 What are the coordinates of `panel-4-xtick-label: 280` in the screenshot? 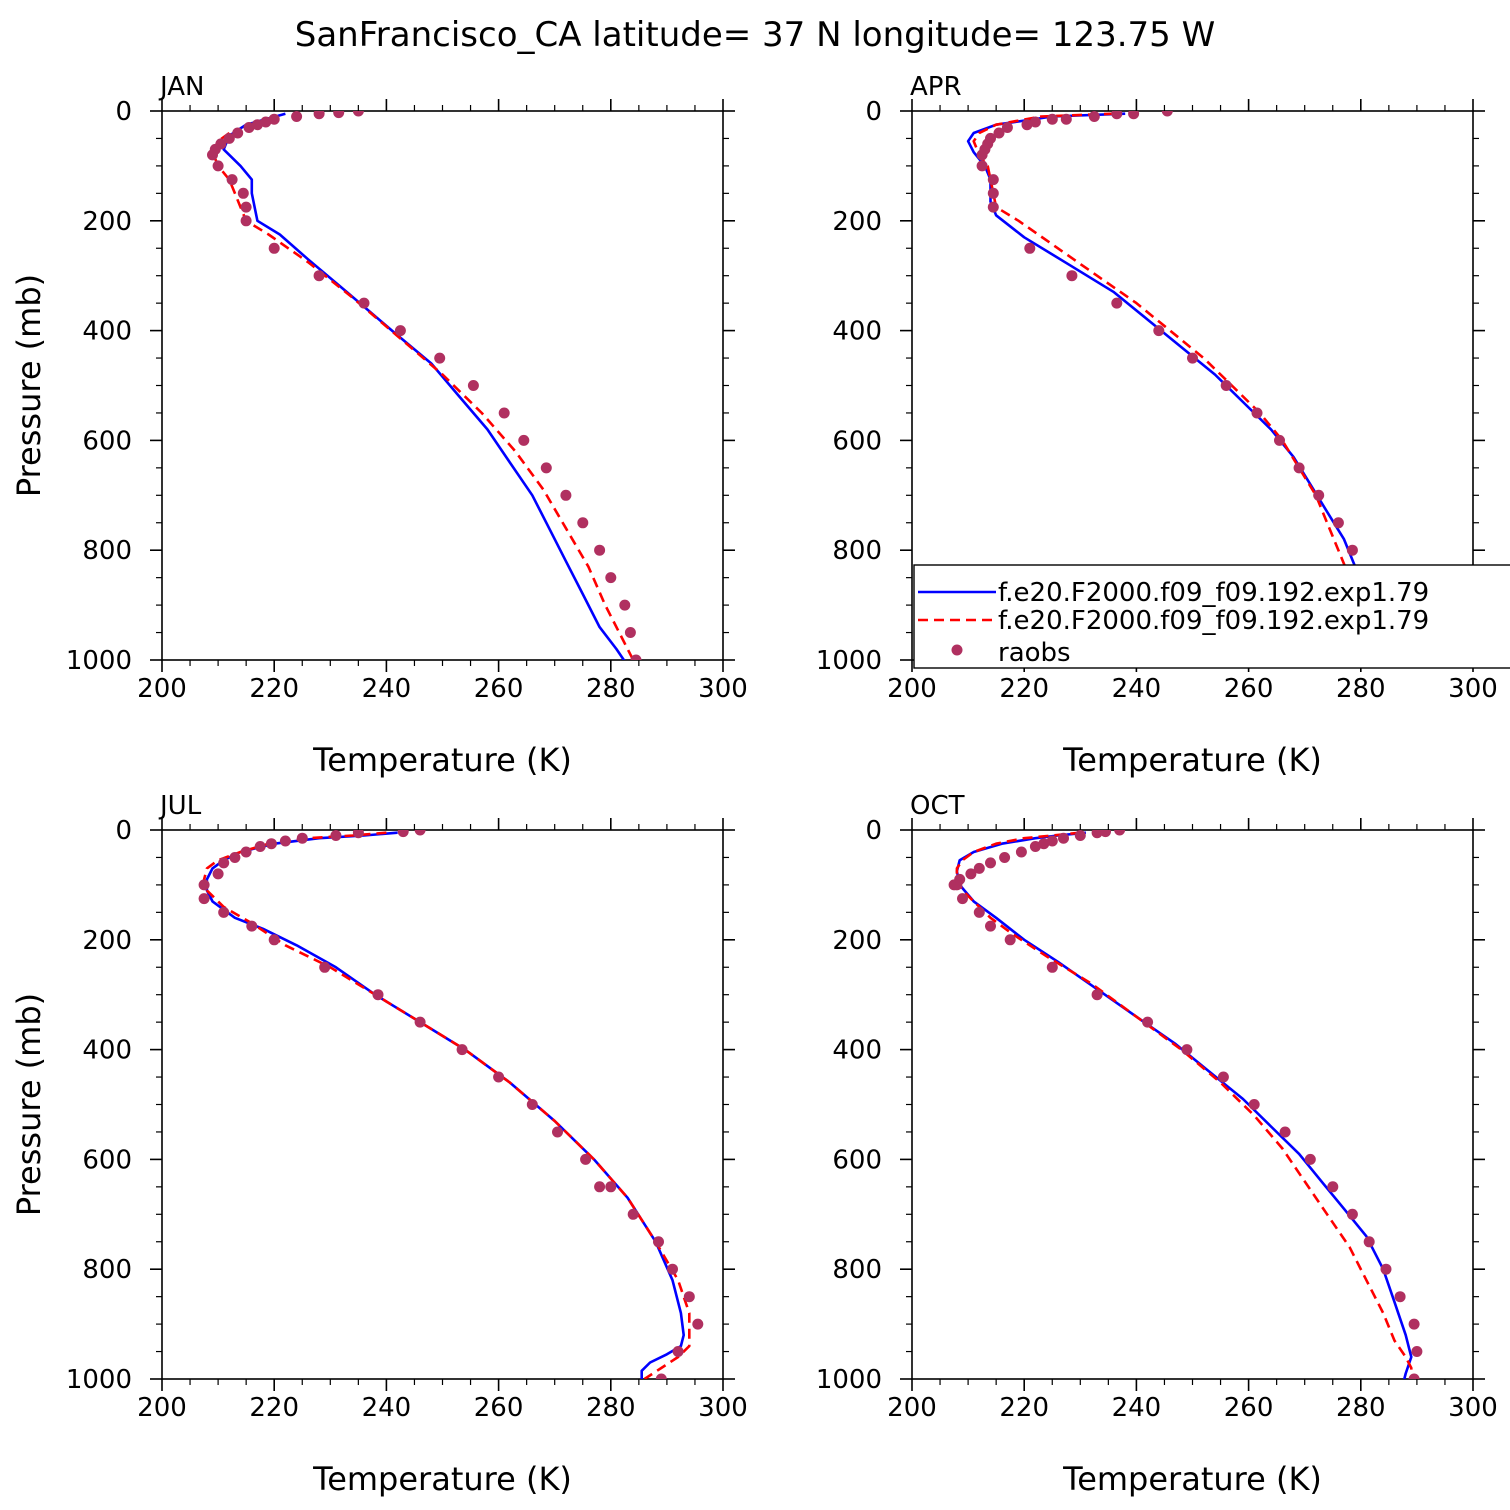 It's located at (1361, 1408).